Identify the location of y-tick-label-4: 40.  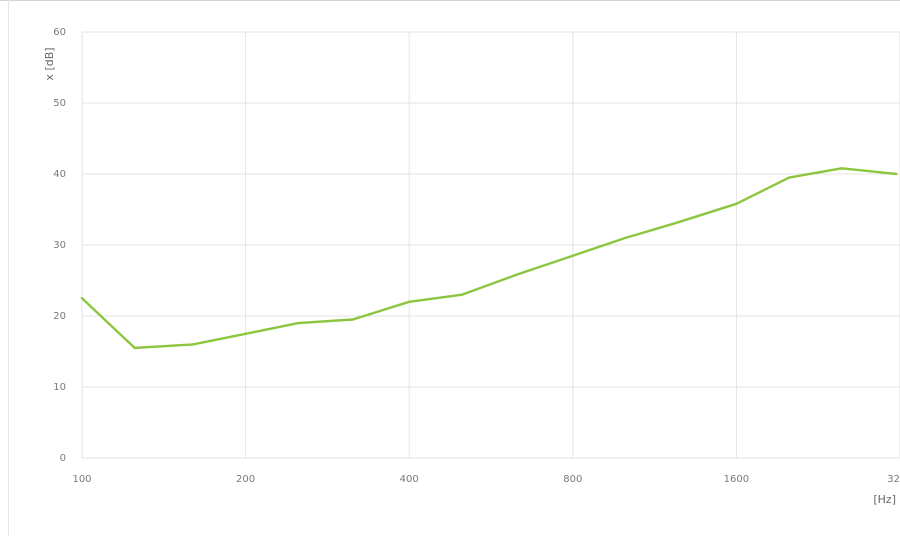
(59, 174).